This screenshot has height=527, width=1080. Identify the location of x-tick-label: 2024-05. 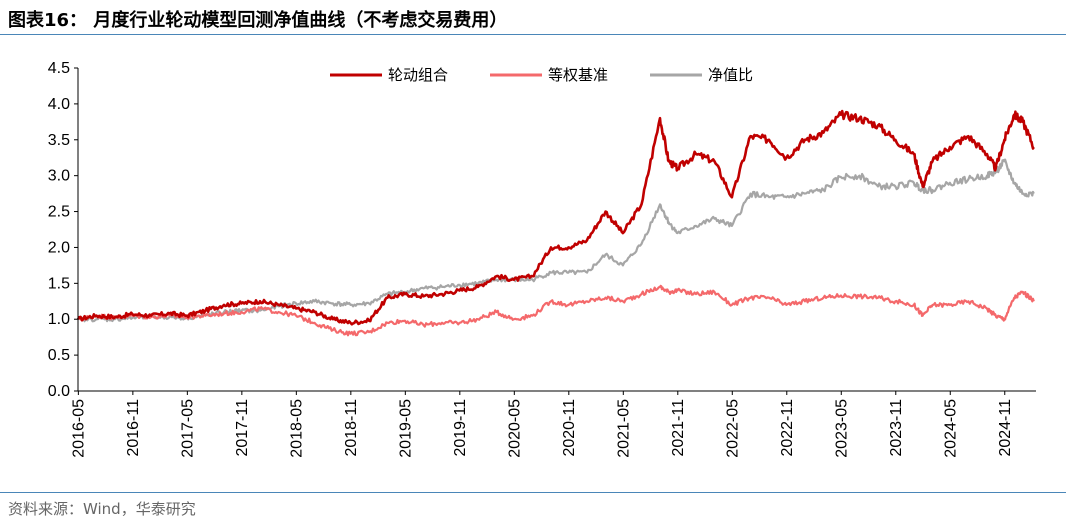
(950, 428).